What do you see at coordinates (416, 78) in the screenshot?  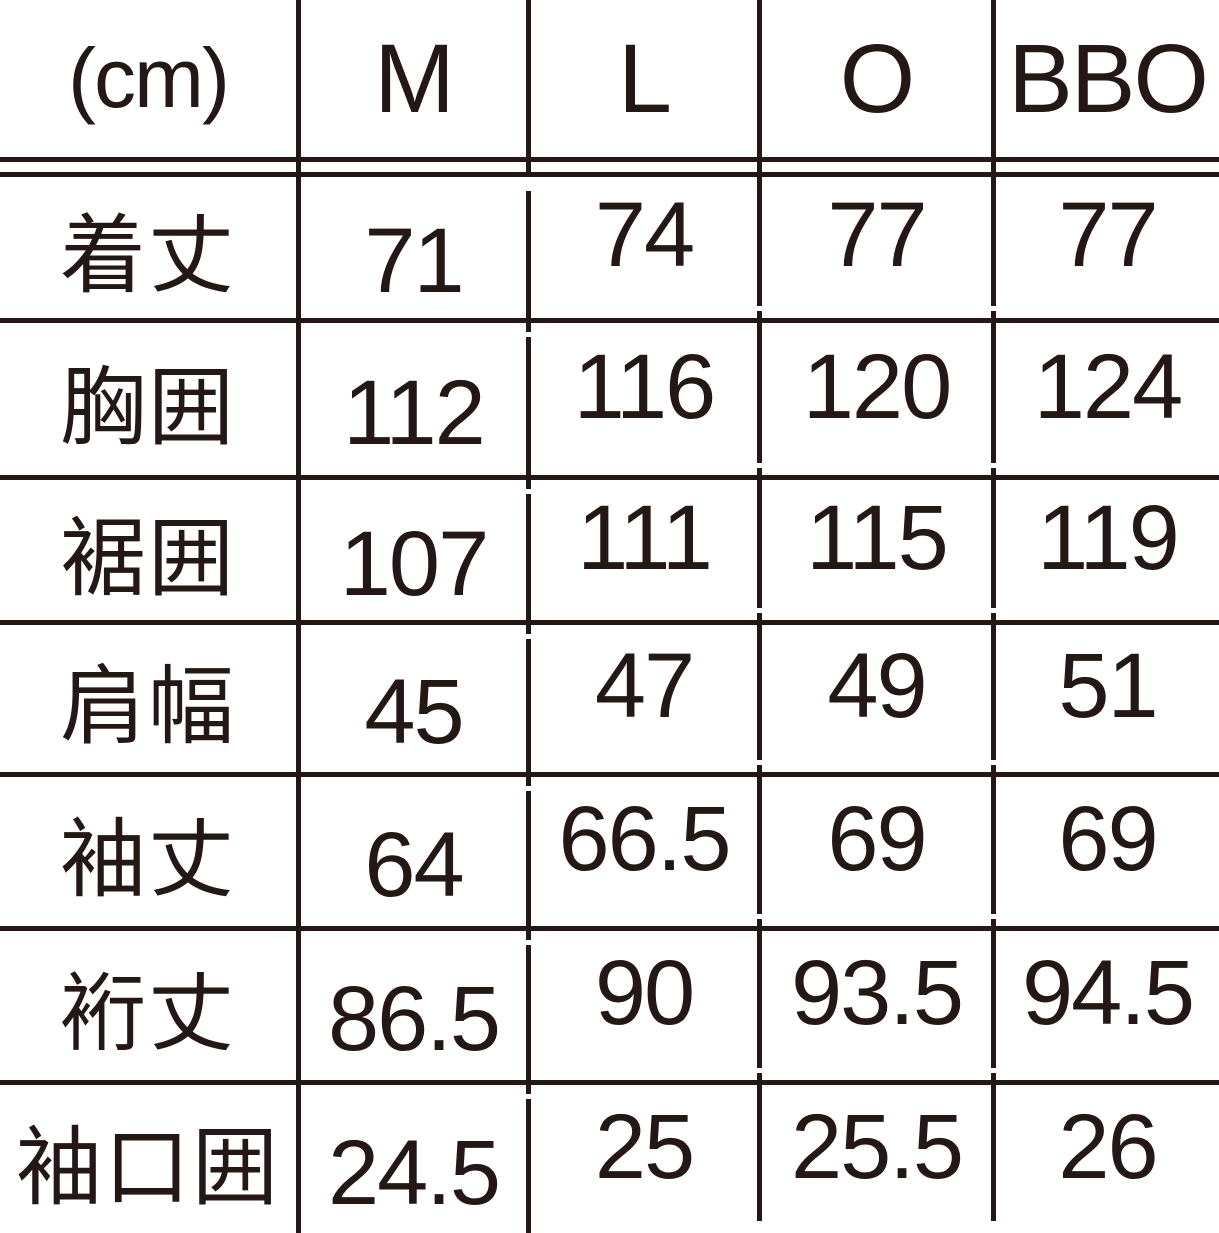 I see `column-header-m: M` at bounding box center [416, 78].